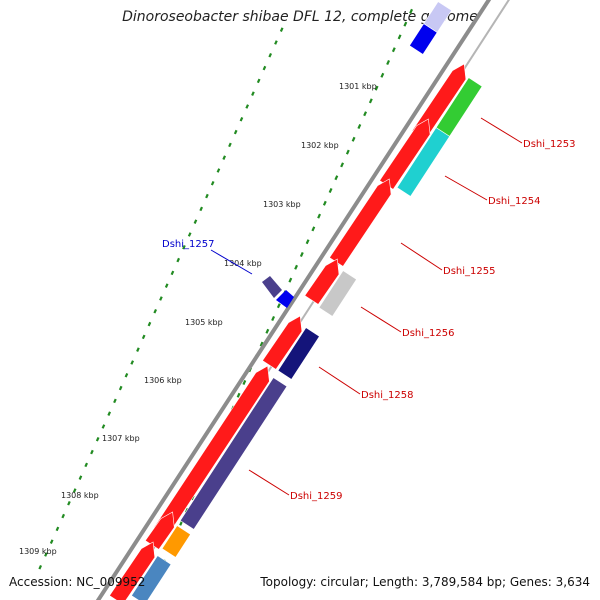 The image size is (600, 600). Describe the element at coordinates (77, 582) in the screenshot. I see `accession-text: Accession: NC_009952` at that location.